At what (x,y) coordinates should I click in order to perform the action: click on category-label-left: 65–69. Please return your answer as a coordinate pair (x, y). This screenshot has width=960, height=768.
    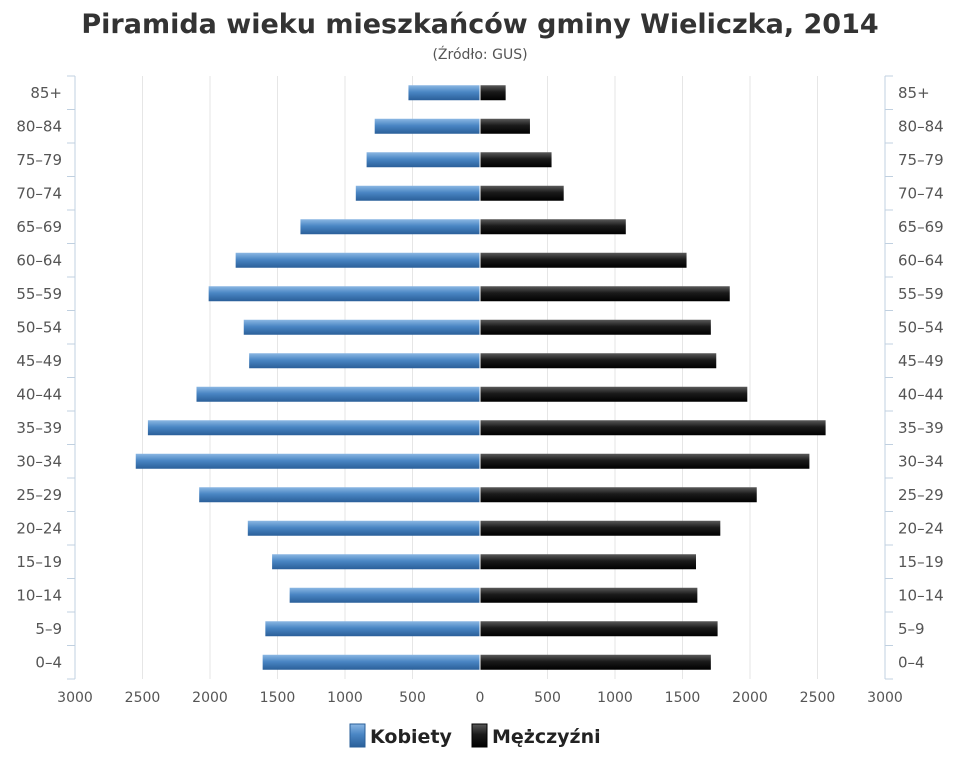
    Looking at the image, I should click on (39, 227).